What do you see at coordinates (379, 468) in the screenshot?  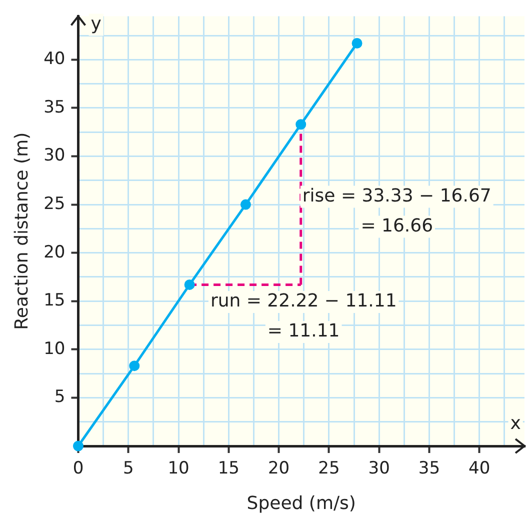 I see `x-tick-label: 30` at bounding box center [379, 468].